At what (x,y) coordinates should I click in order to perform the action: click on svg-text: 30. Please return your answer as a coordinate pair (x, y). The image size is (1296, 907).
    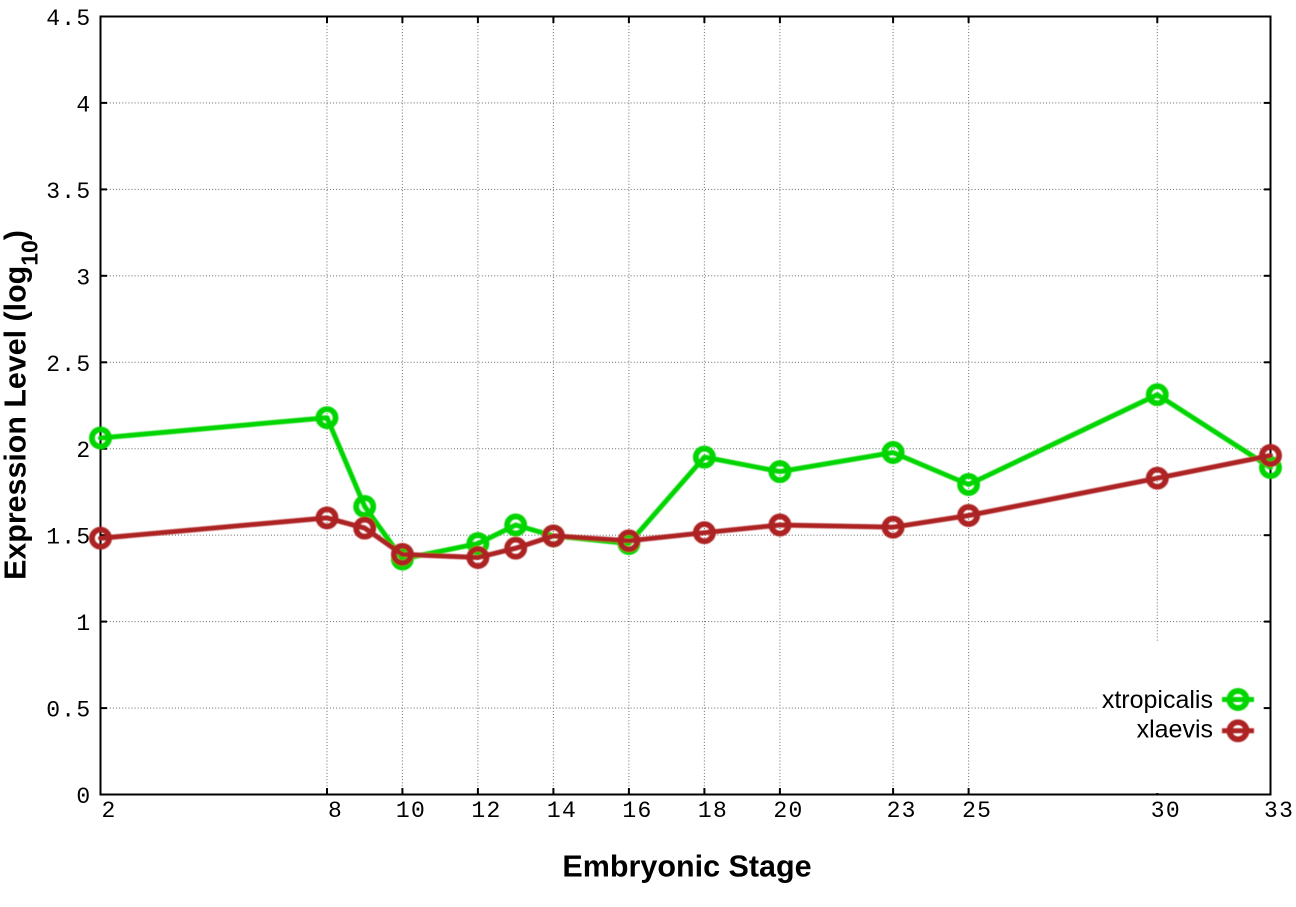
    Looking at the image, I should click on (1166, 811).